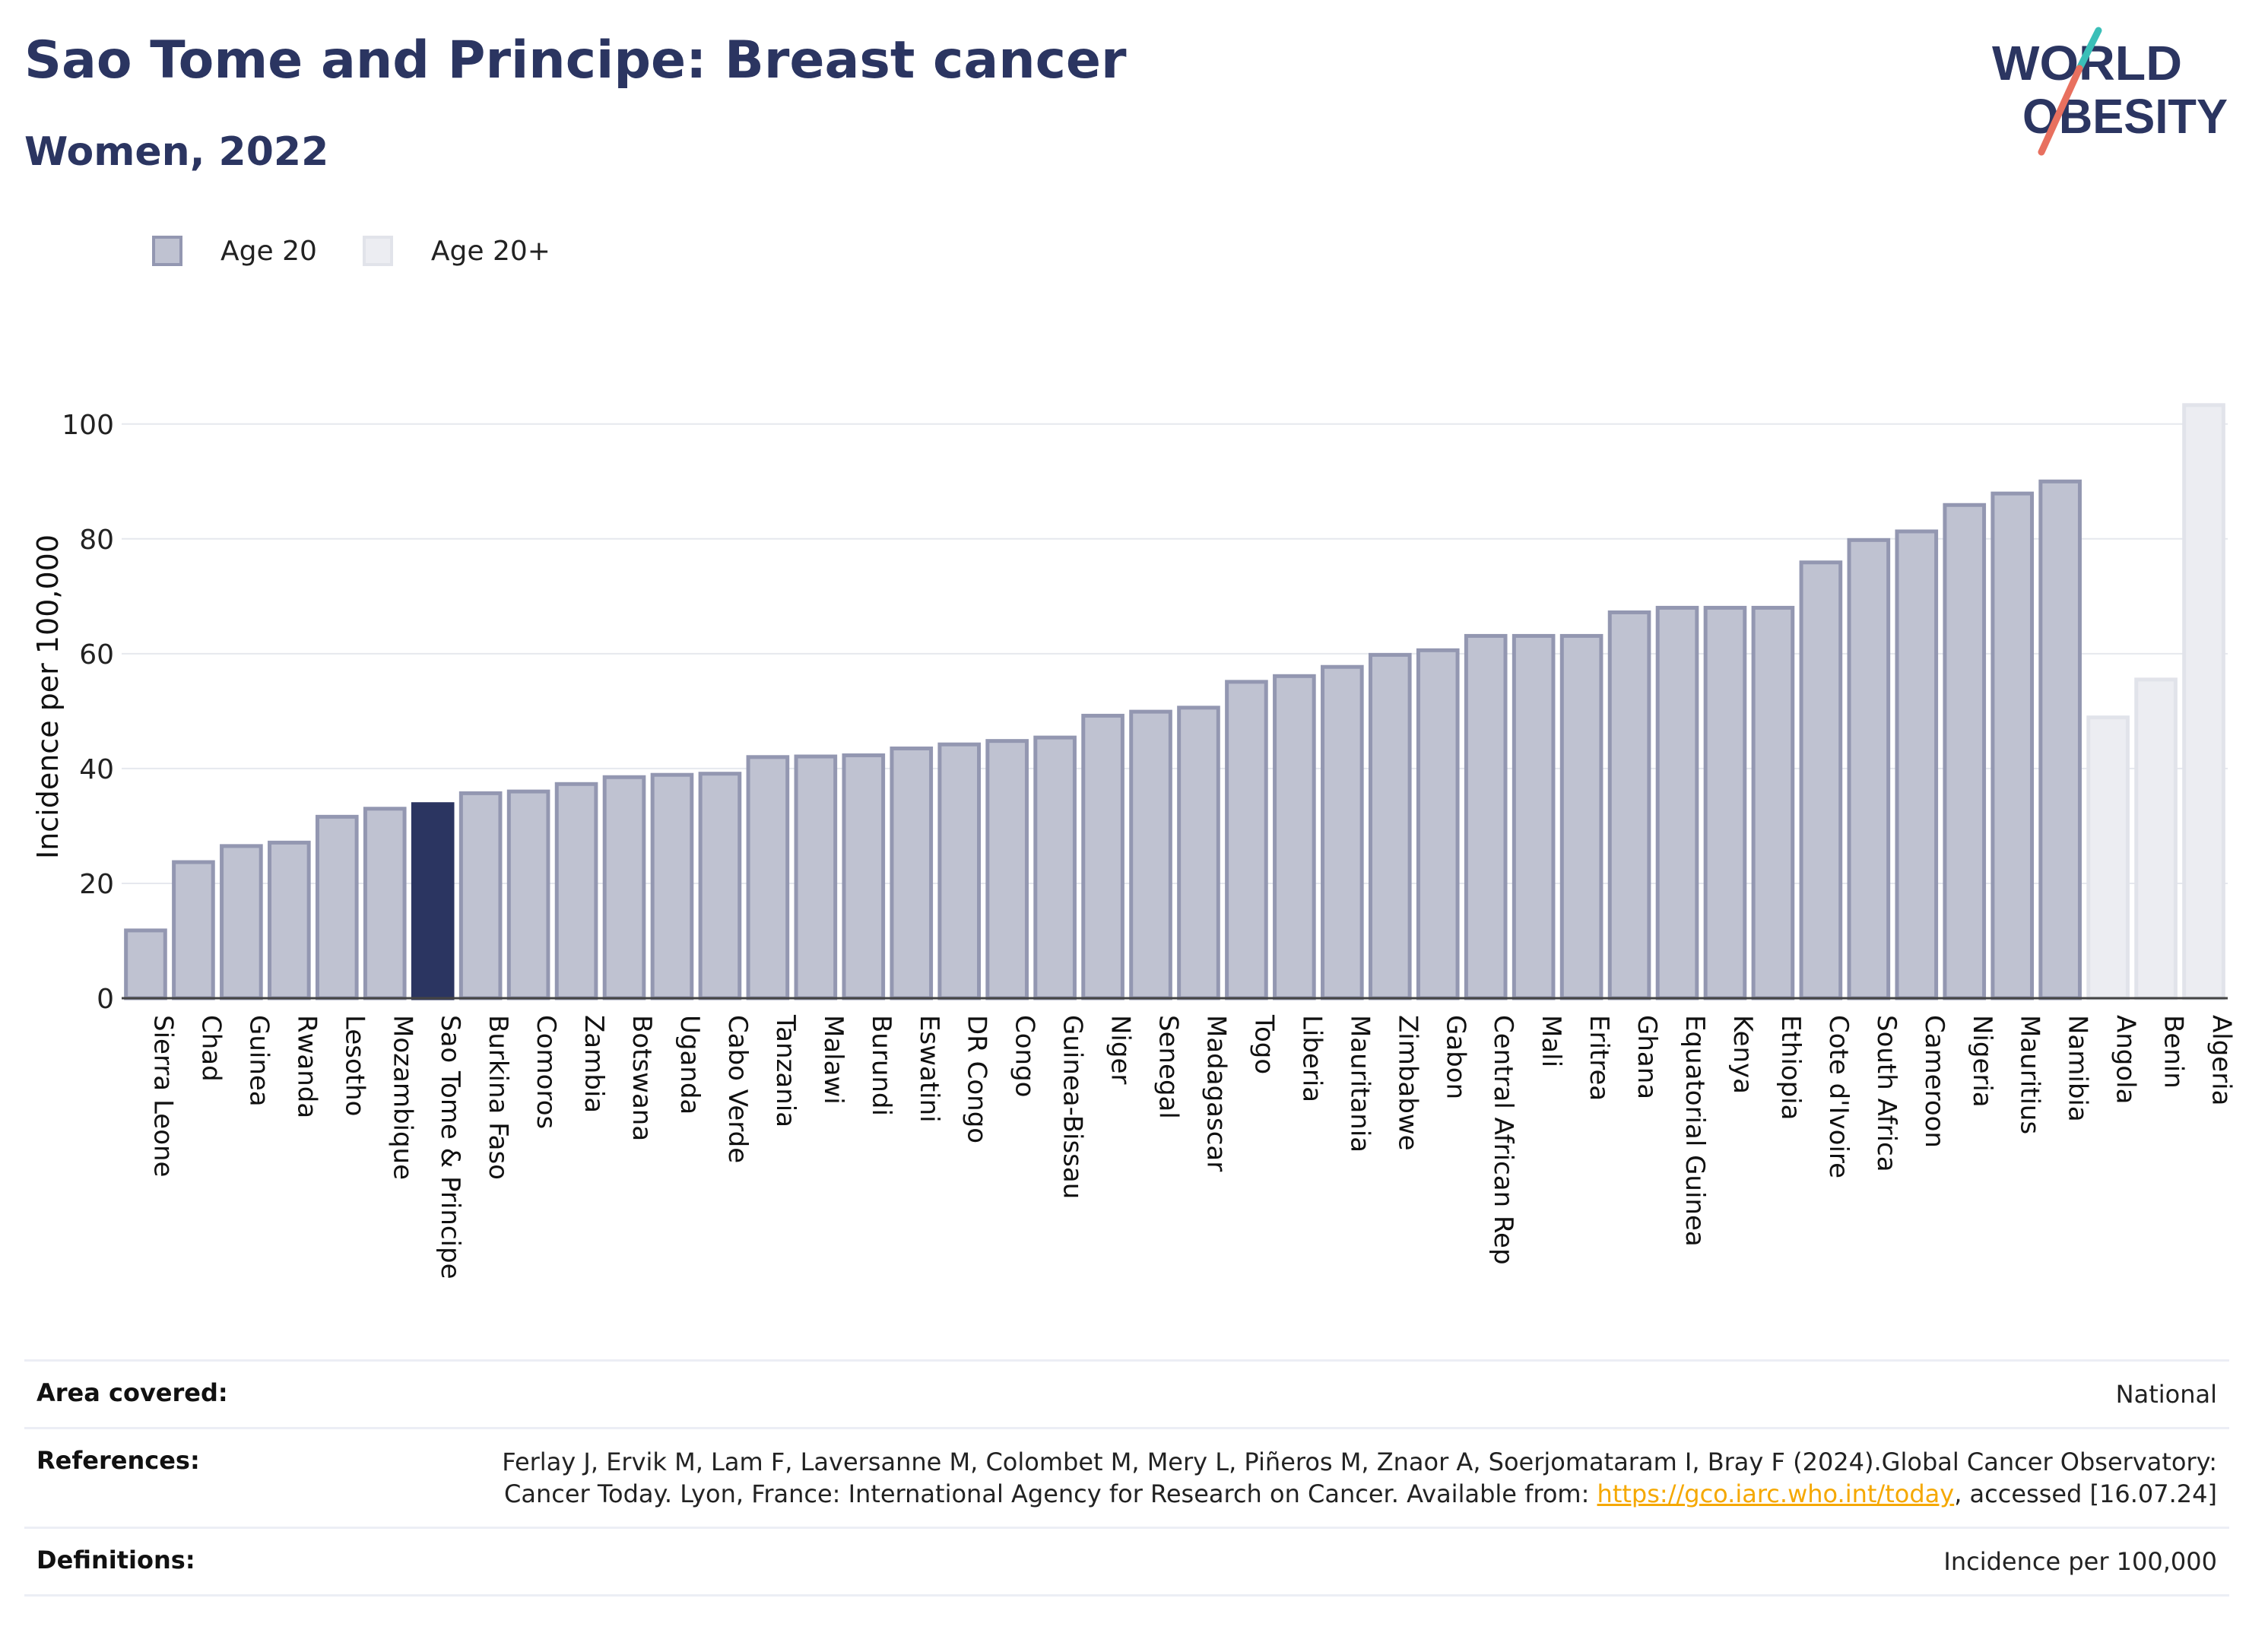 The width and height of the screenshot is (2249, 1652). I want to click on bar-liberia, so click(1294, 837).